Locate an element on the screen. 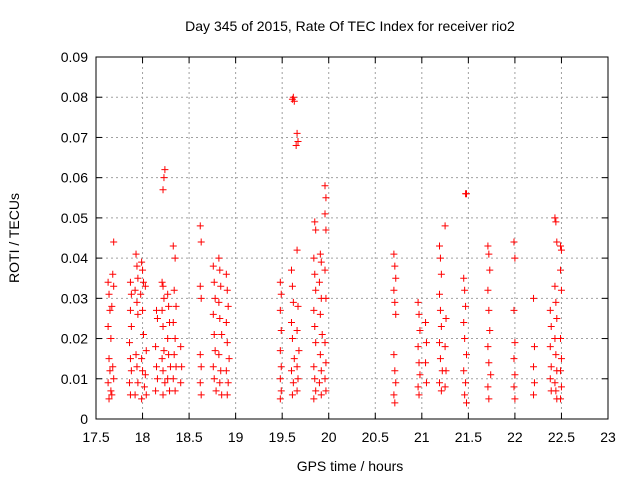 The width and height of the screenshot is (640, 480). y-axis-label: ROTI / TECUs is located at coordinates (14, 238).